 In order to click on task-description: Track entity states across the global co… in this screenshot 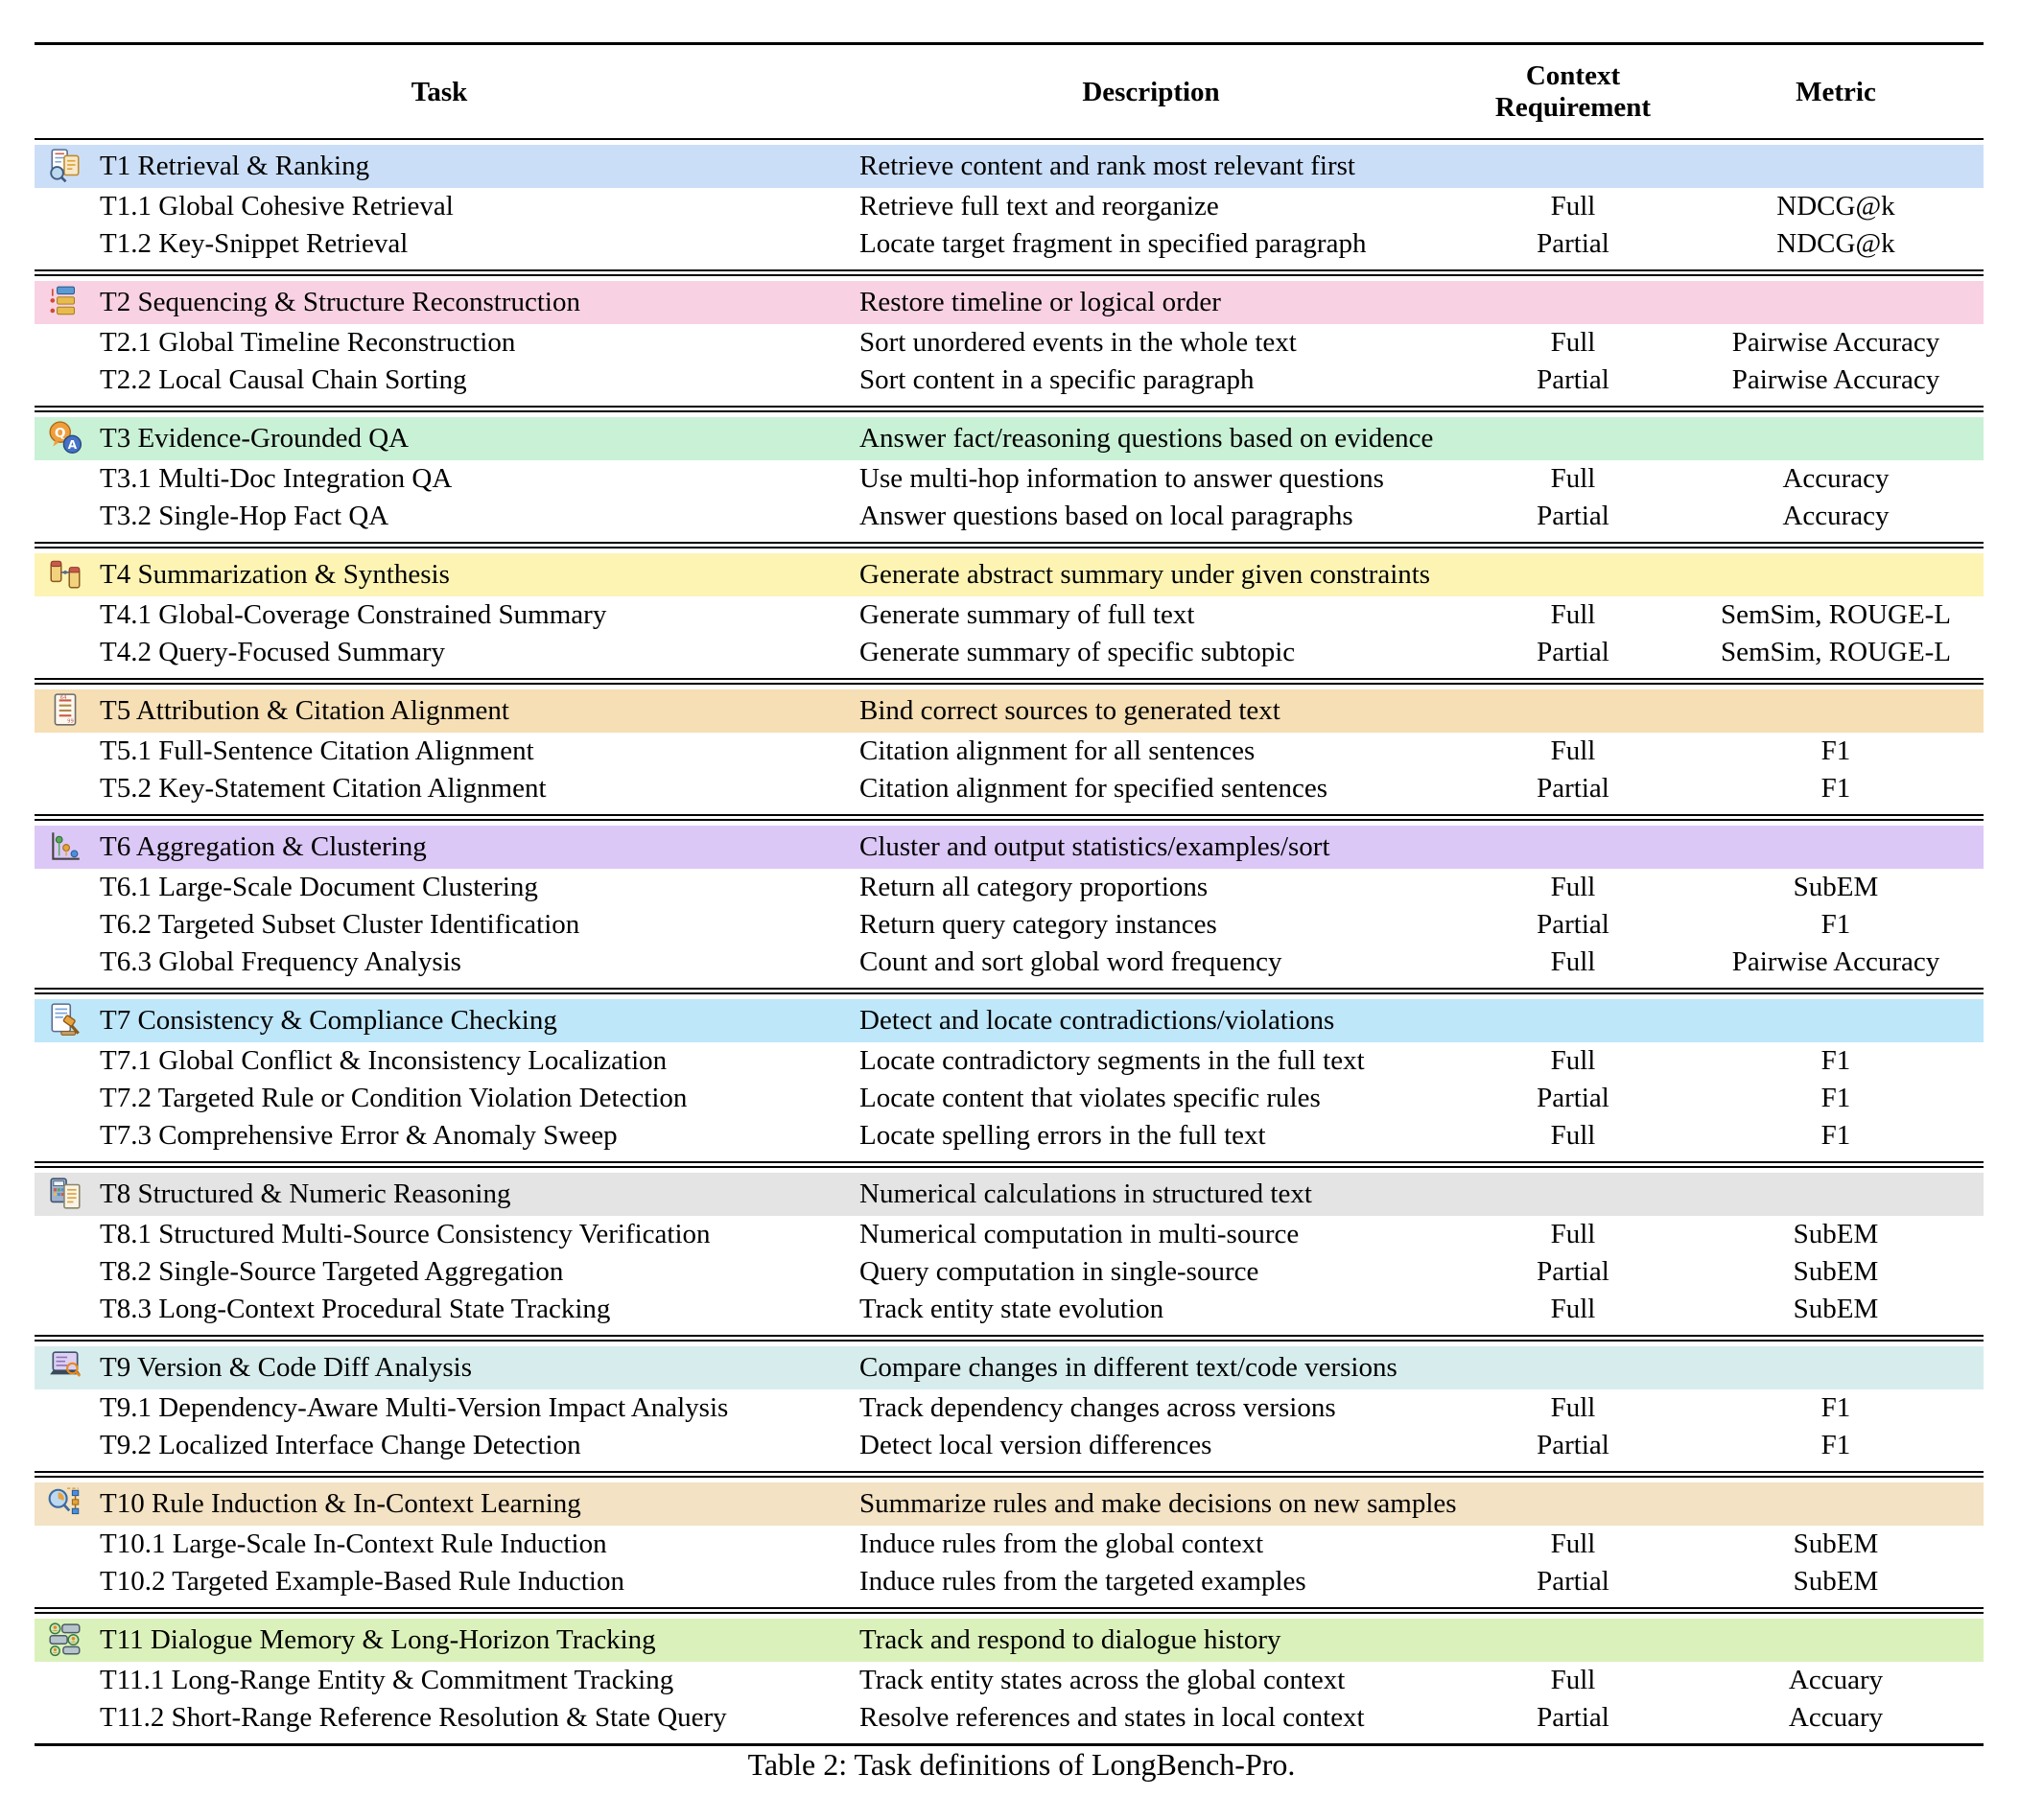, I will do `click(1103, 1679)`.